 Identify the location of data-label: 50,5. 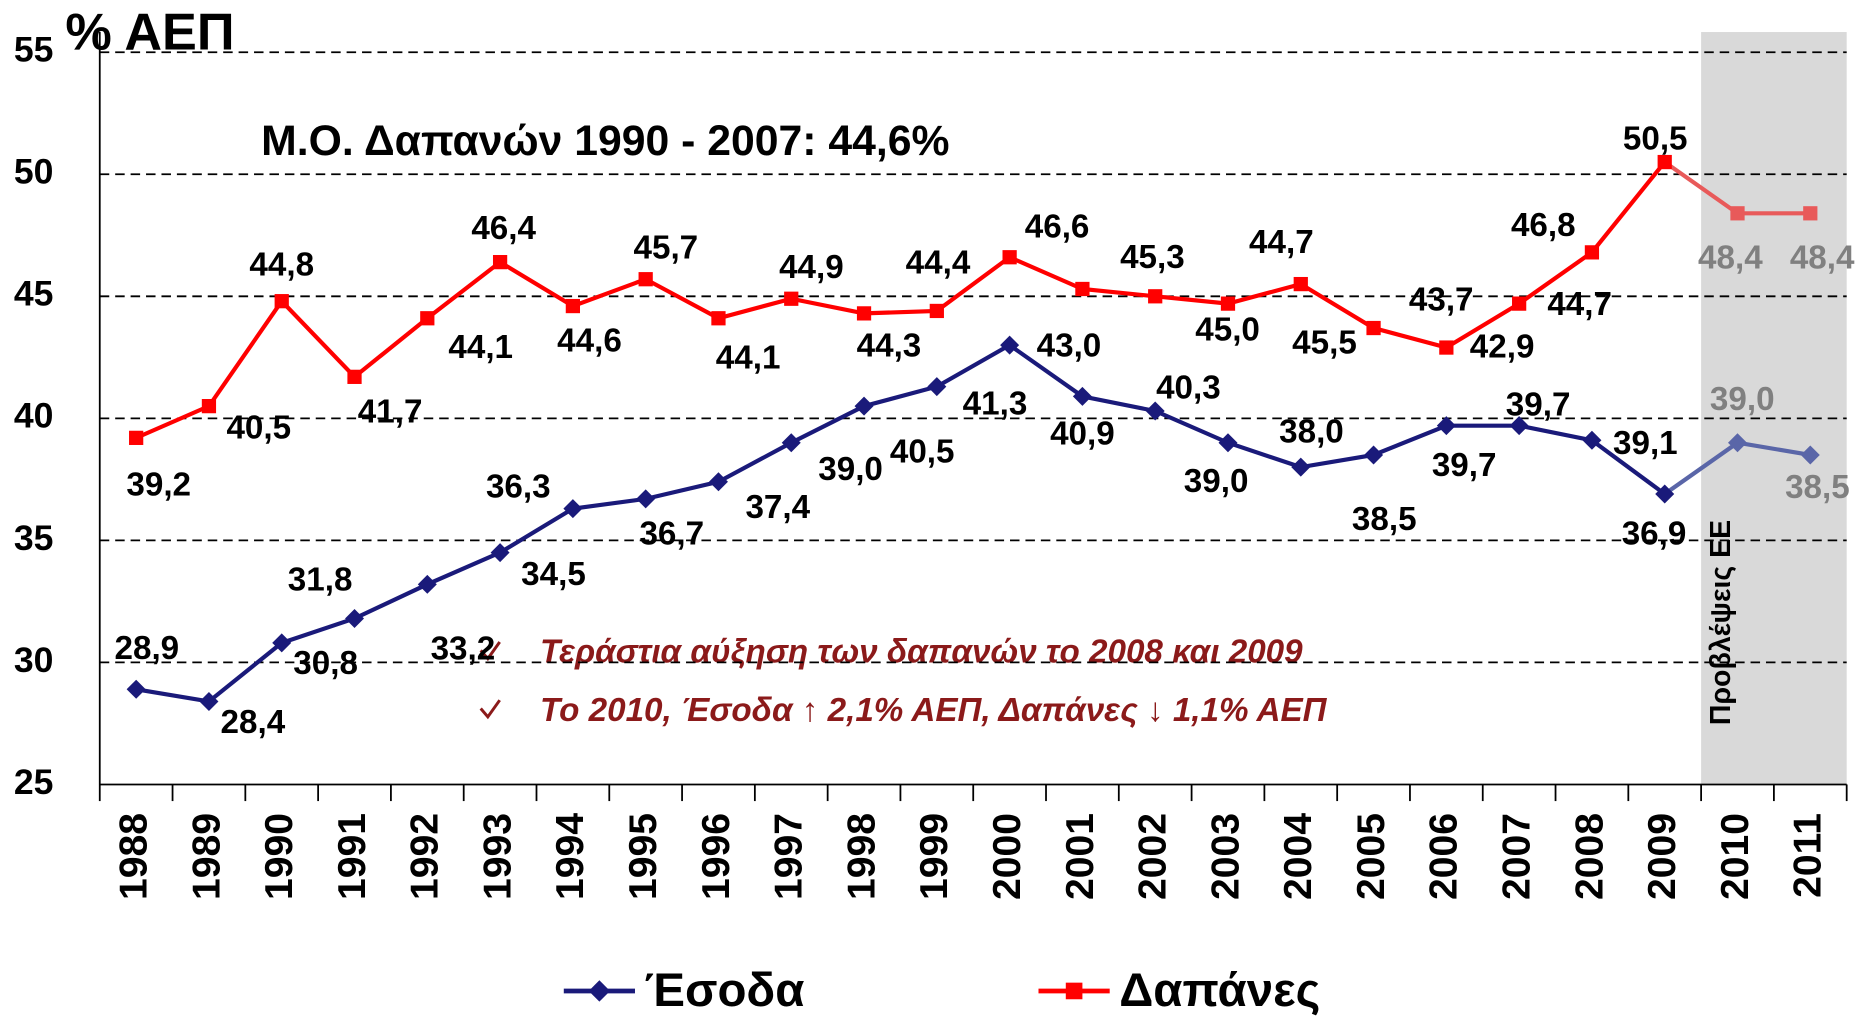
(1655, 138).